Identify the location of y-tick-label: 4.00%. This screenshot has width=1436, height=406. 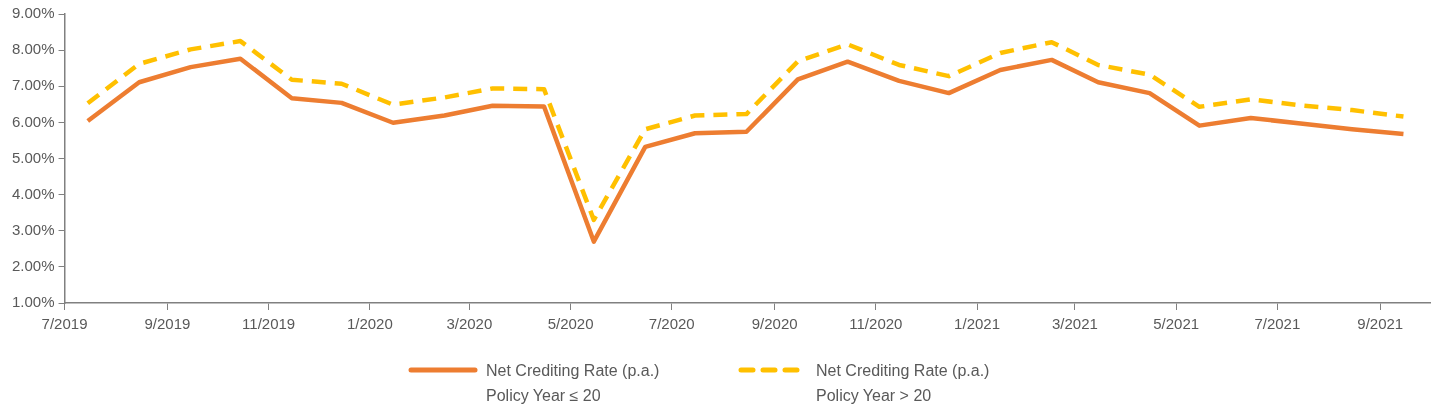
(33, 193).